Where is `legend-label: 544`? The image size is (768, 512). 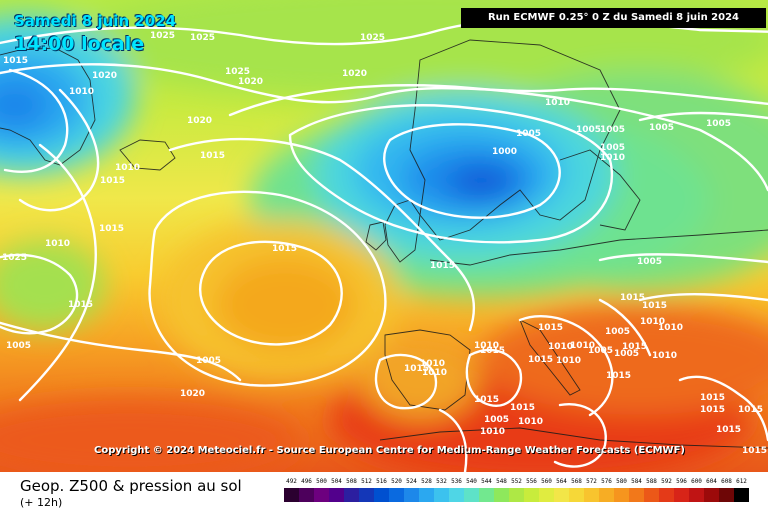 legend-label: 544 is located at coordinates (486, 481).